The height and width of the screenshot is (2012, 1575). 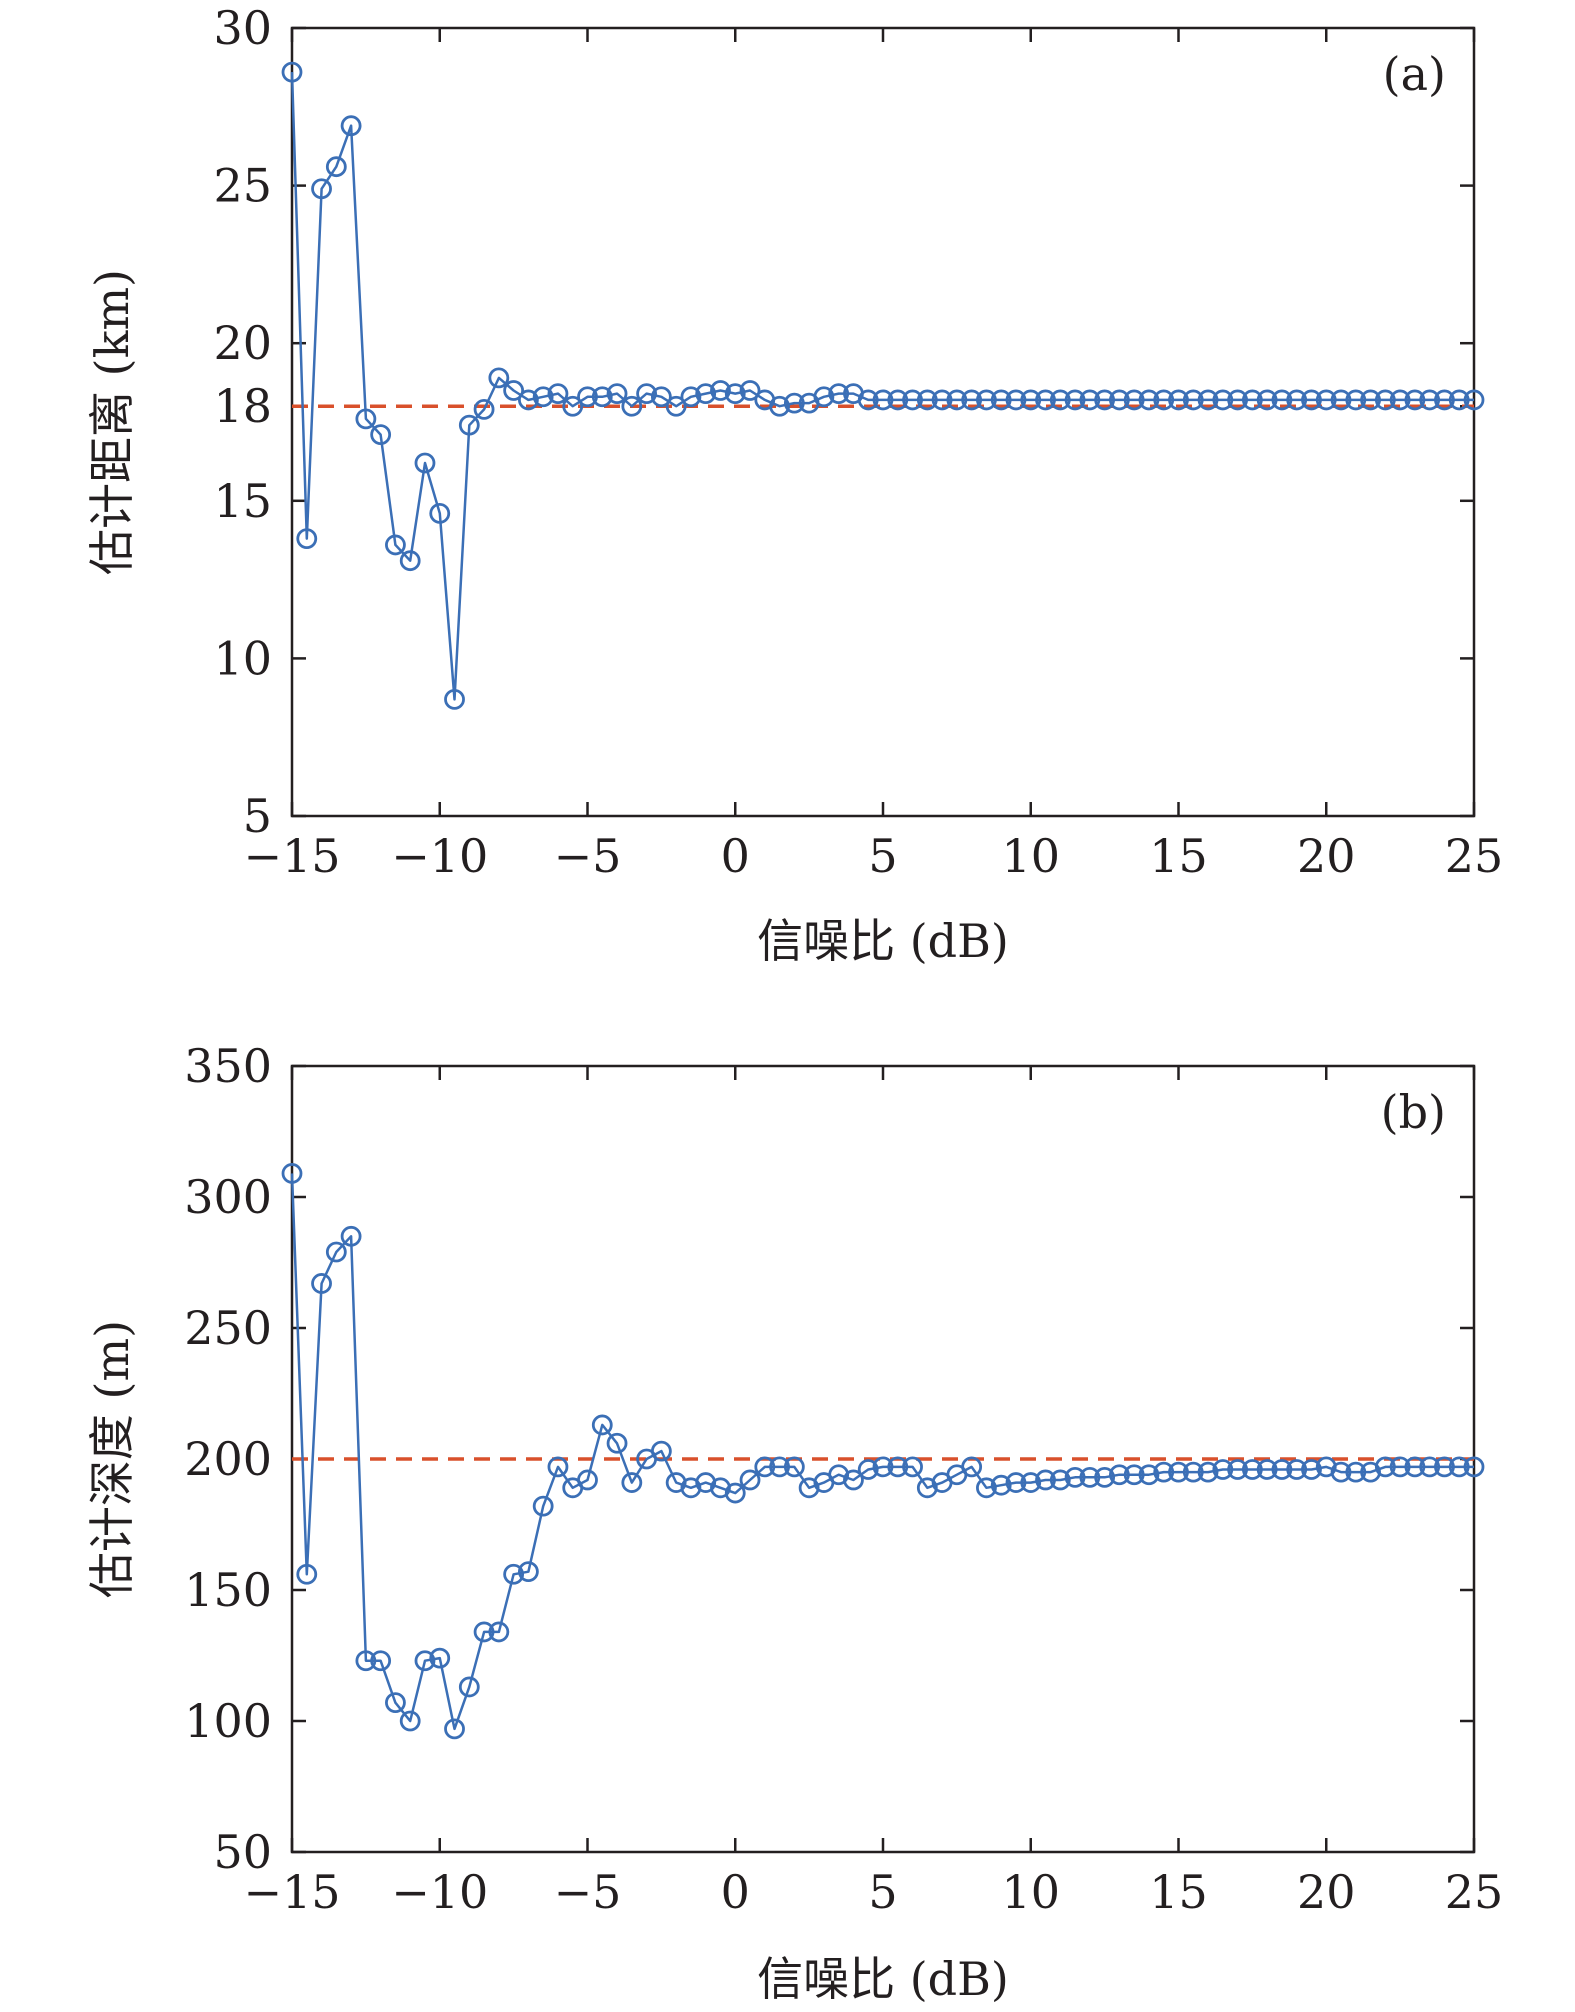 I want to click on y-tick-label: 30, so click(x=242, y=28).